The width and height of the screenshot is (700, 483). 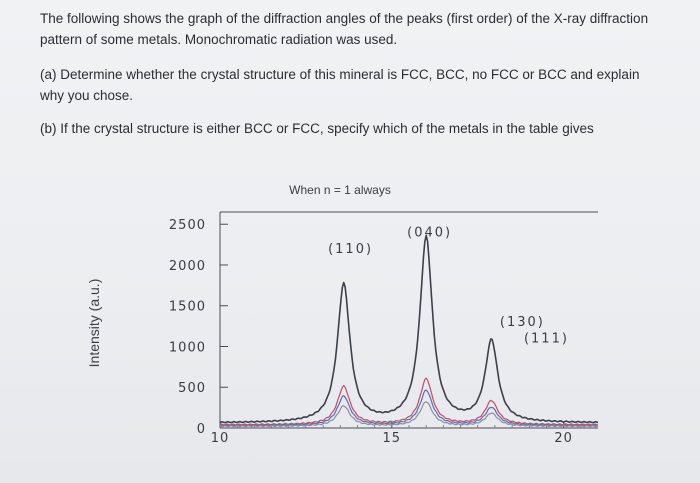 I want to click on y-tick-label: 500, so click(x=192, y=388).